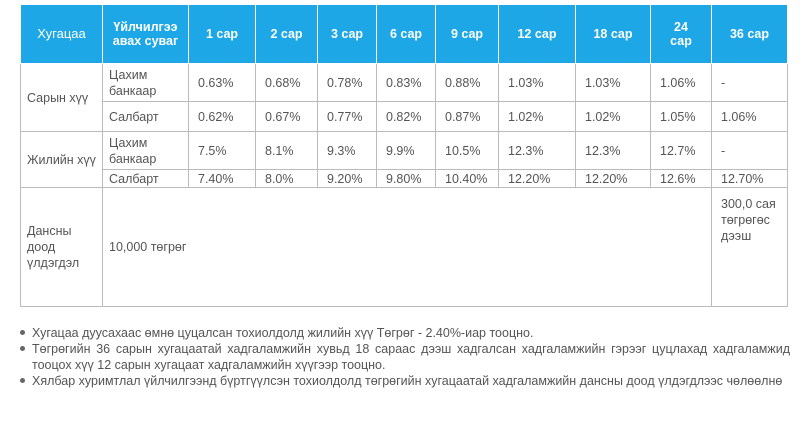 This screenshot has width=810, height=427. Describe the element at coordinates (681, 116) in the screenshot. I see `rate-cell: 1.05%` at that location.